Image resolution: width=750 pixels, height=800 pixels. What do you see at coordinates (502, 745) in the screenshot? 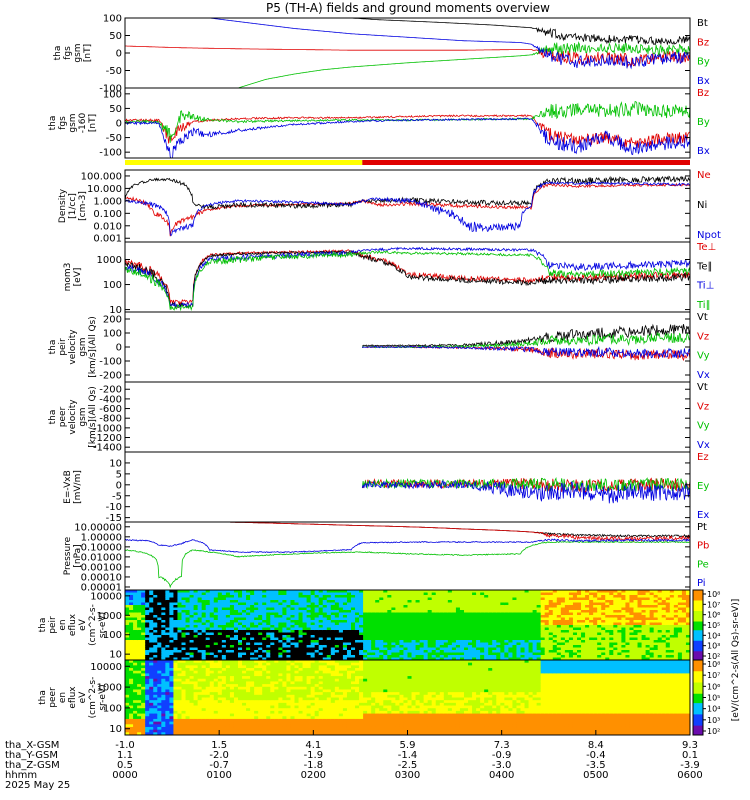
I see `x-axis-value: 7.3` at bounding box center [502, 745].